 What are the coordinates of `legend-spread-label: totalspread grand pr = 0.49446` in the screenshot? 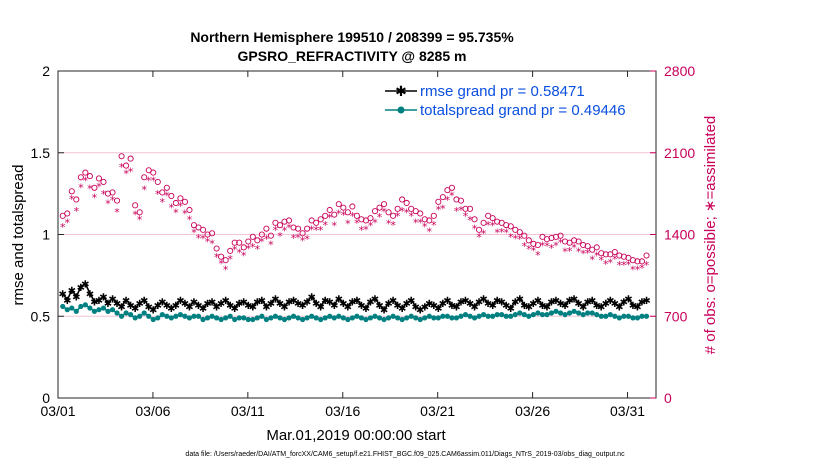 It's located at (523, 110).